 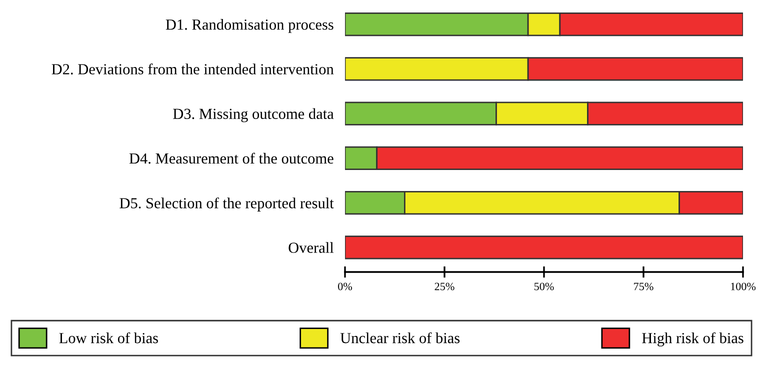 I want to click on x-tick-label: 25%, so click(x=444, y=286).